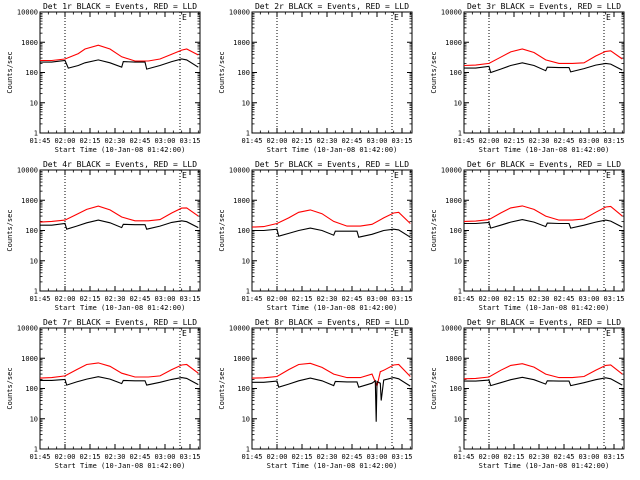 The height and width of the screenshot is (480, 640). What do you see at coordinates (120, 6) in the screenshot?
I see `panel-title: Det 1r BLACK = Events, RED = LLD` at bounding box center [120, 6].